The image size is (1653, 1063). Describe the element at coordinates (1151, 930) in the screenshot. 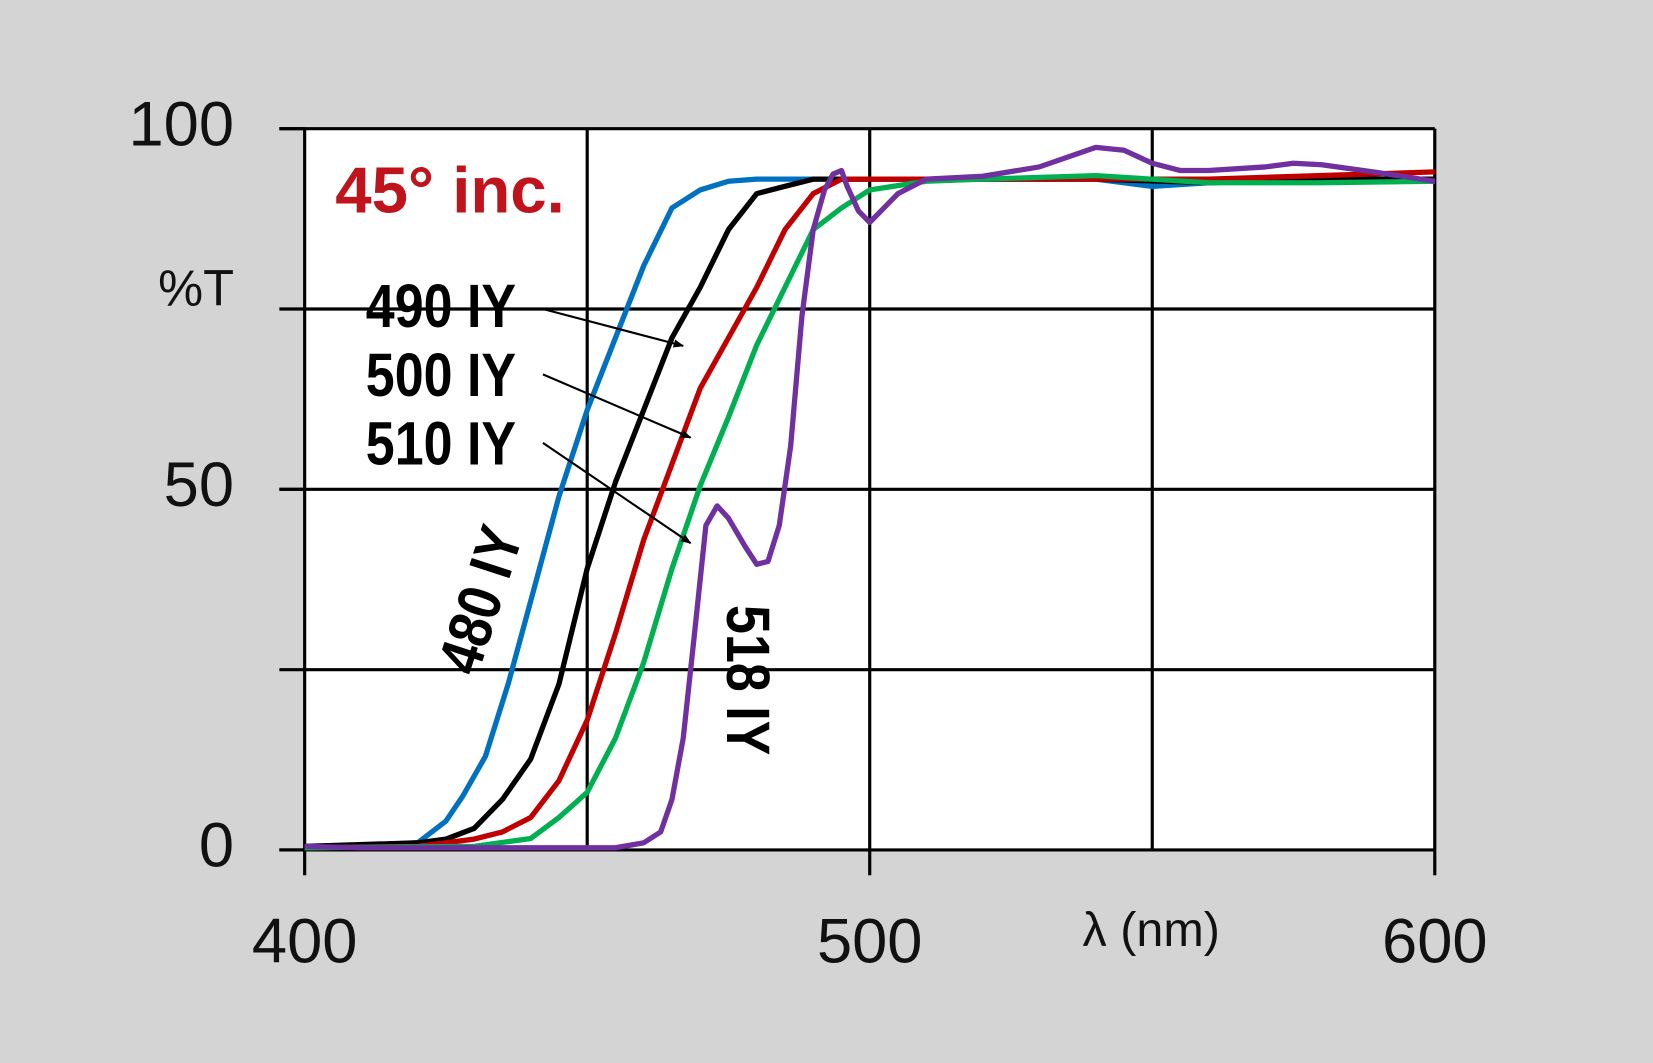

I see `x-axis-label: λ (nm)` at that location.